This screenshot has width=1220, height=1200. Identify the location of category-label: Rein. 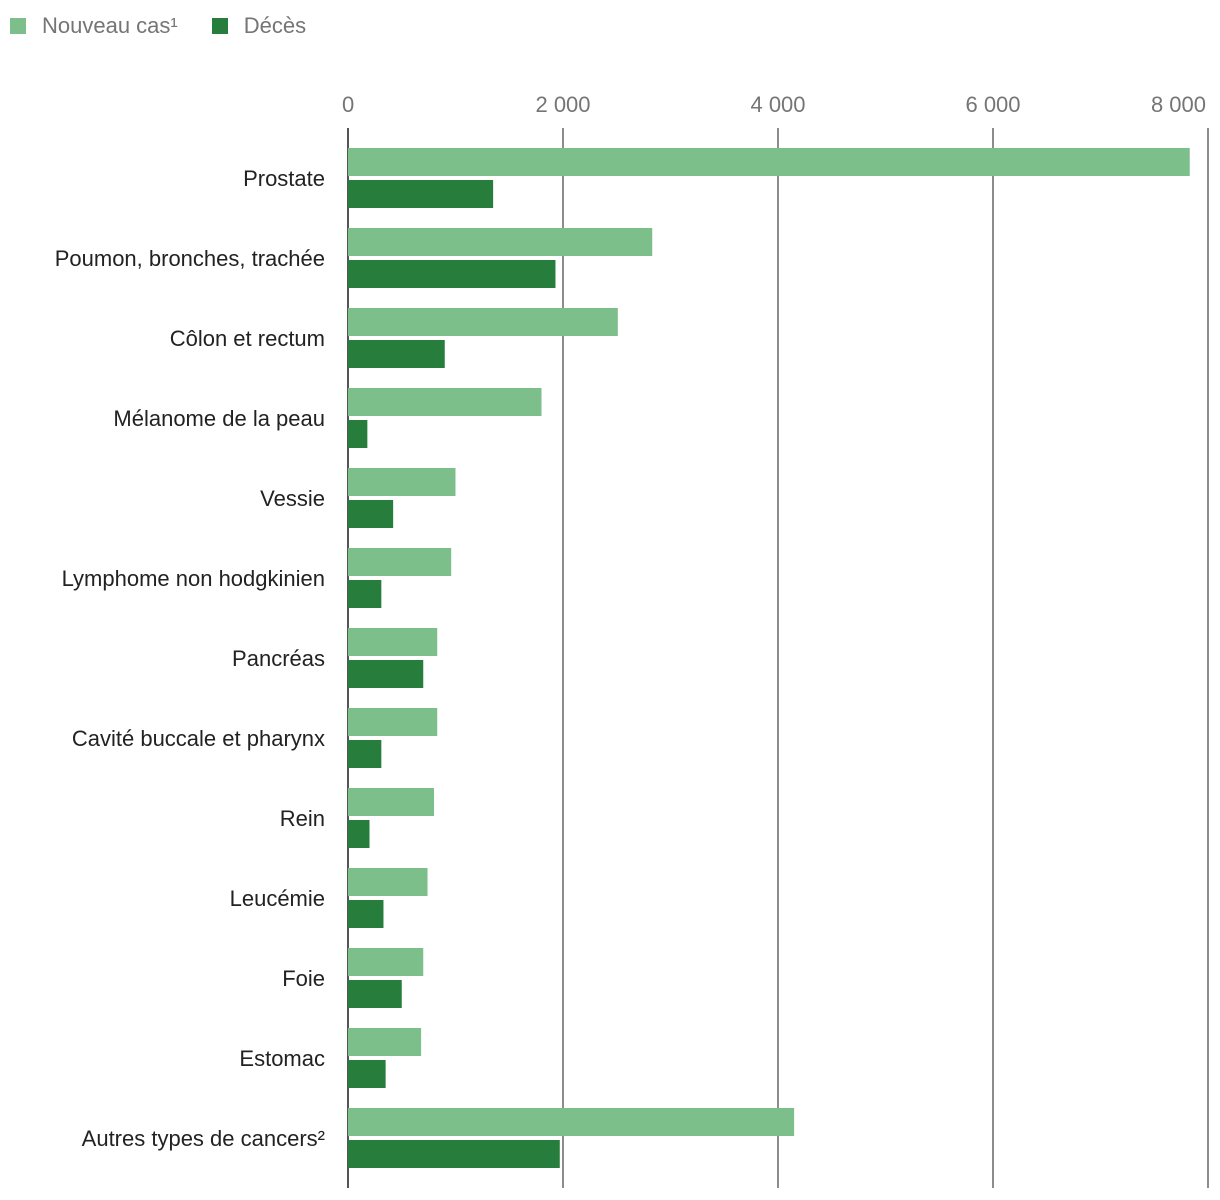
(302, 818).